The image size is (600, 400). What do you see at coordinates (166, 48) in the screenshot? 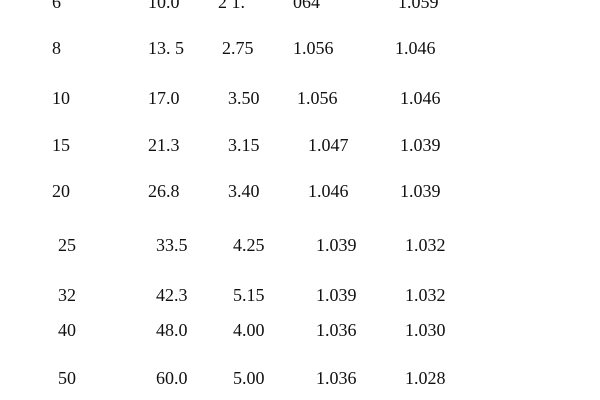
I see `table-cell: 13. 5` at bounding box center [166, 48].